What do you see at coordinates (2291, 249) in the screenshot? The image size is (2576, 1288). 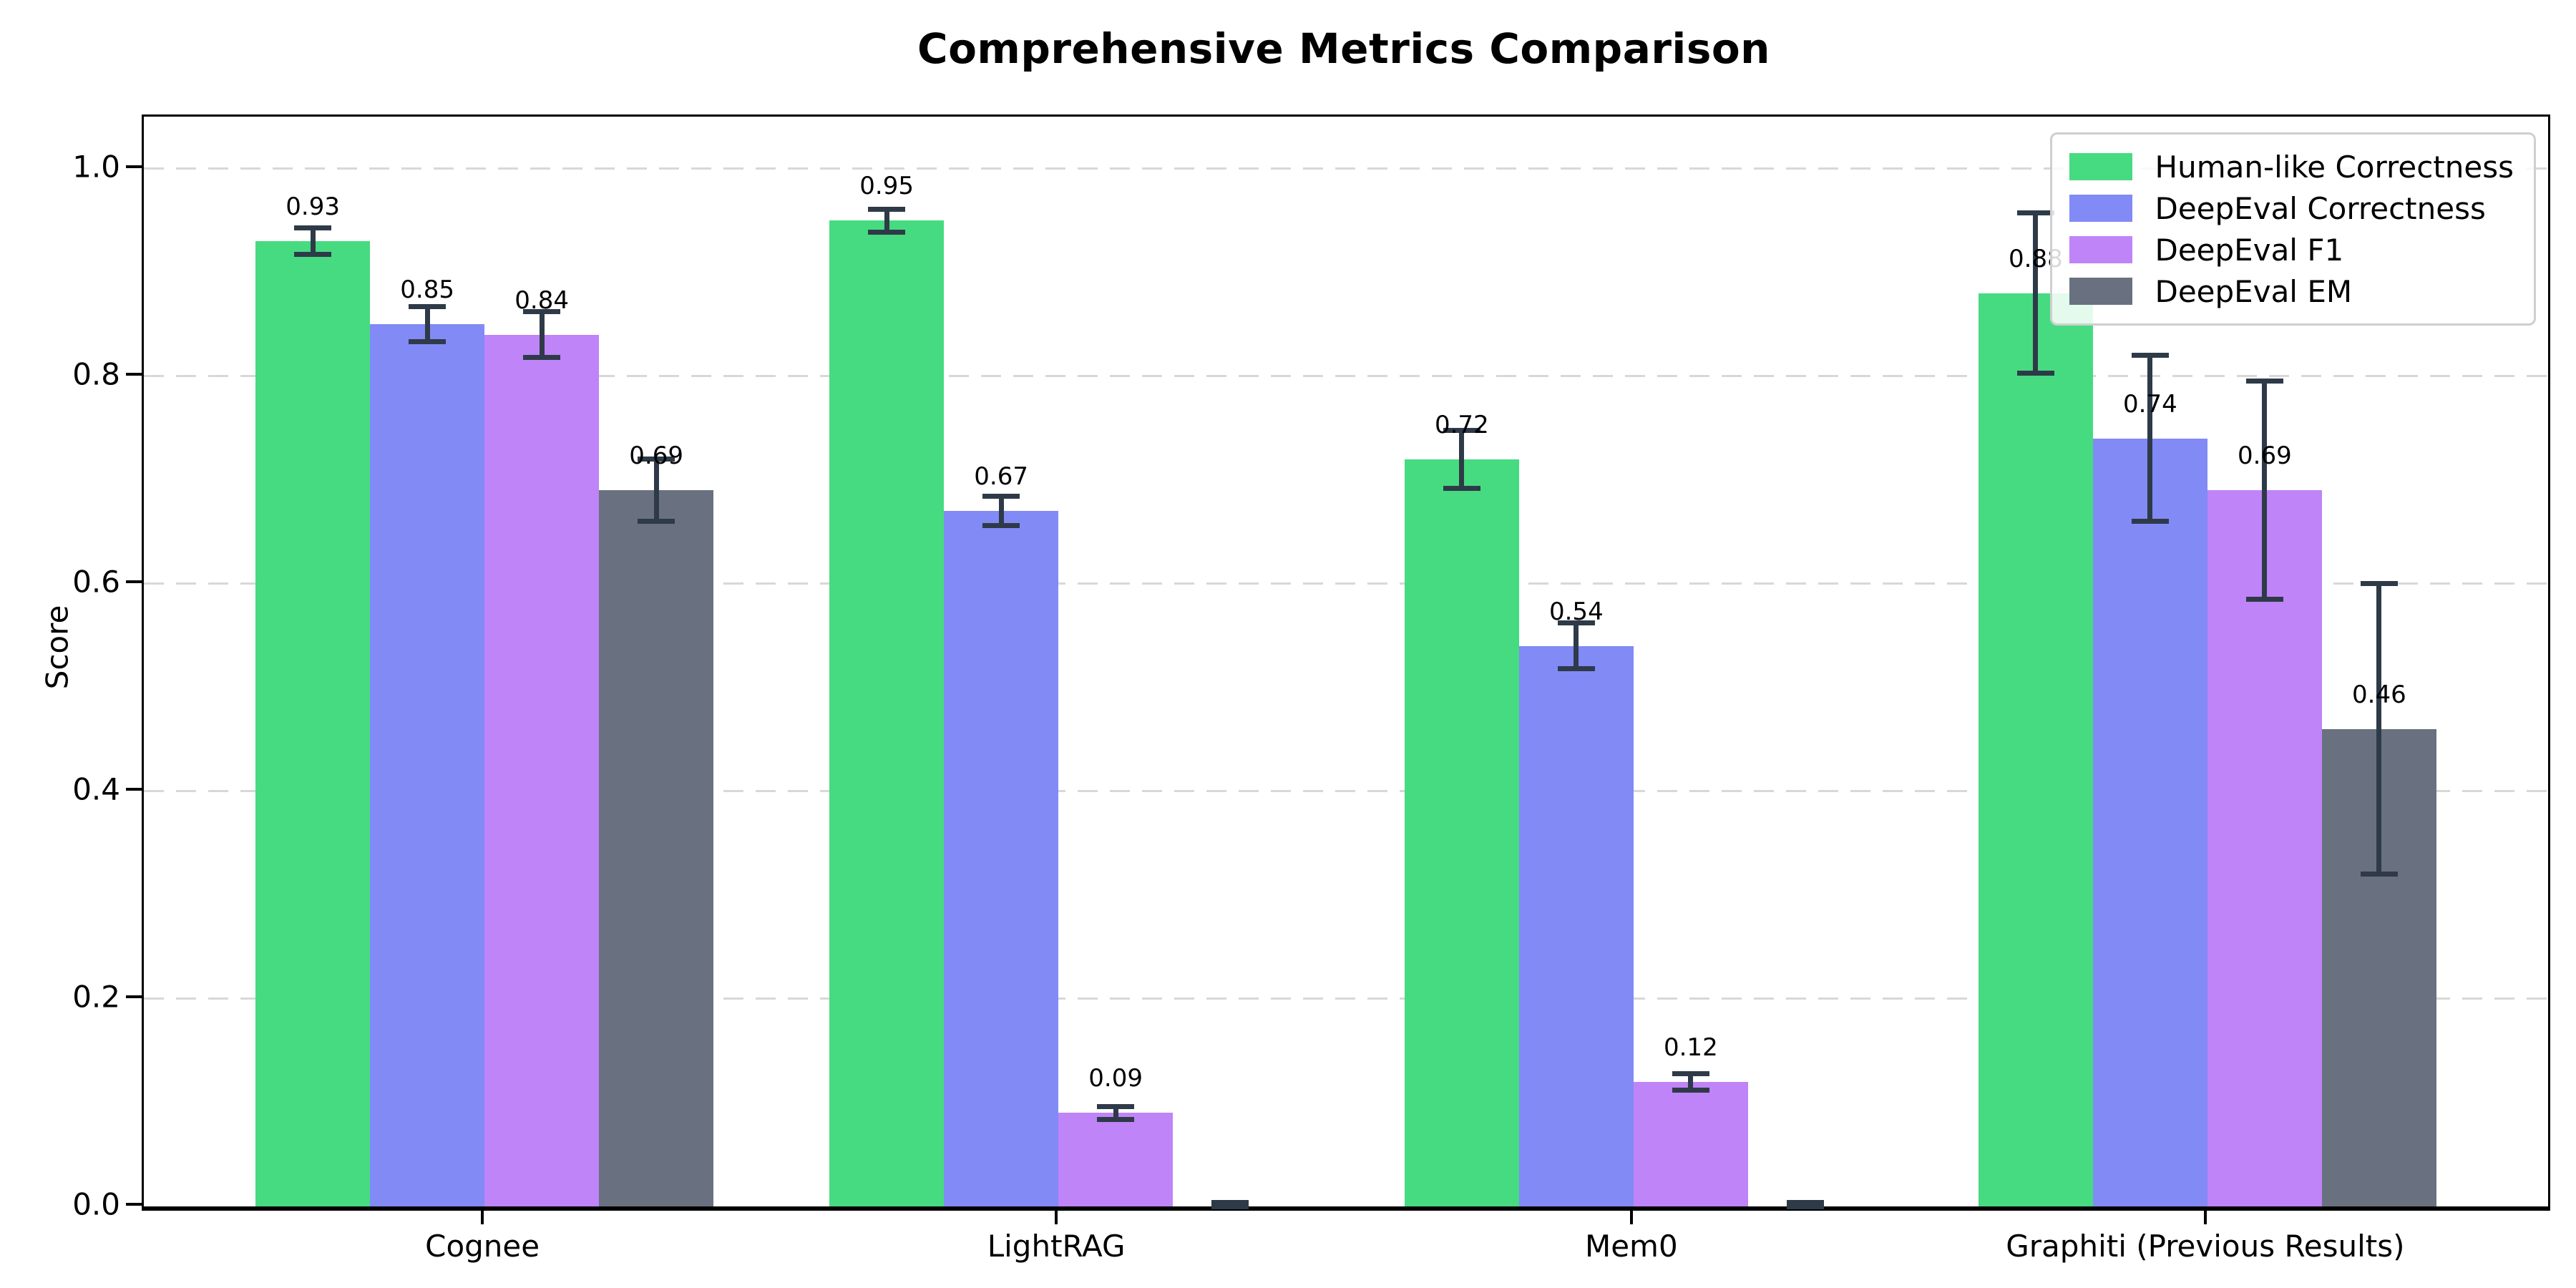 I see `legend-item: DeepEval F1` at bounding box center [2291, 249].